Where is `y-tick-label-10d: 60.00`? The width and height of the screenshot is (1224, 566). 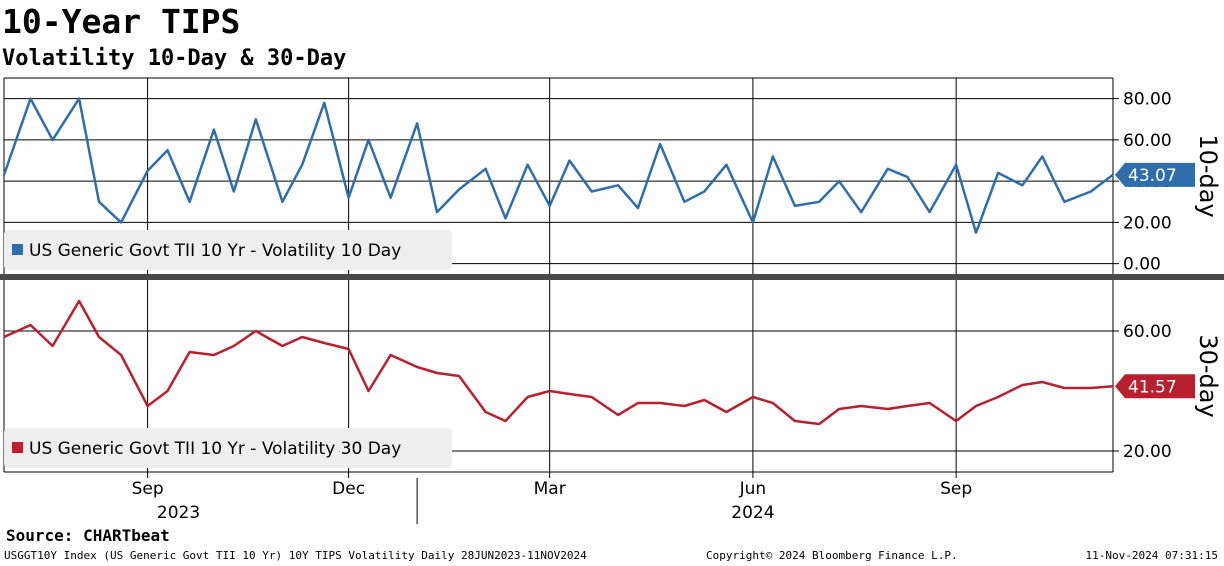 y-tick-label-10d: 60.00 is located at coordinates (1147, 141).